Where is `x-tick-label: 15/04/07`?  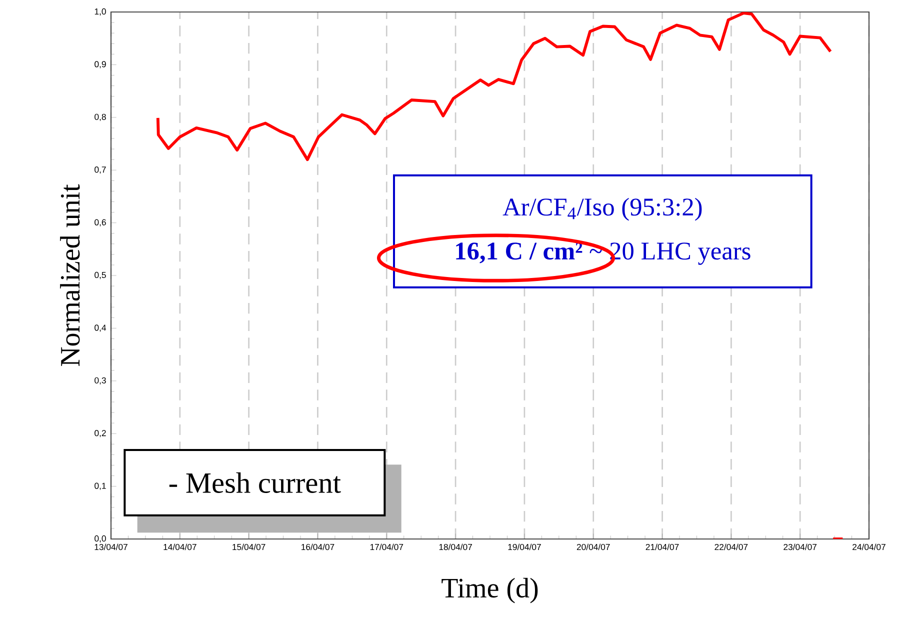 x-tick-label: 15/04/07 is located at coordinates (249, 547).